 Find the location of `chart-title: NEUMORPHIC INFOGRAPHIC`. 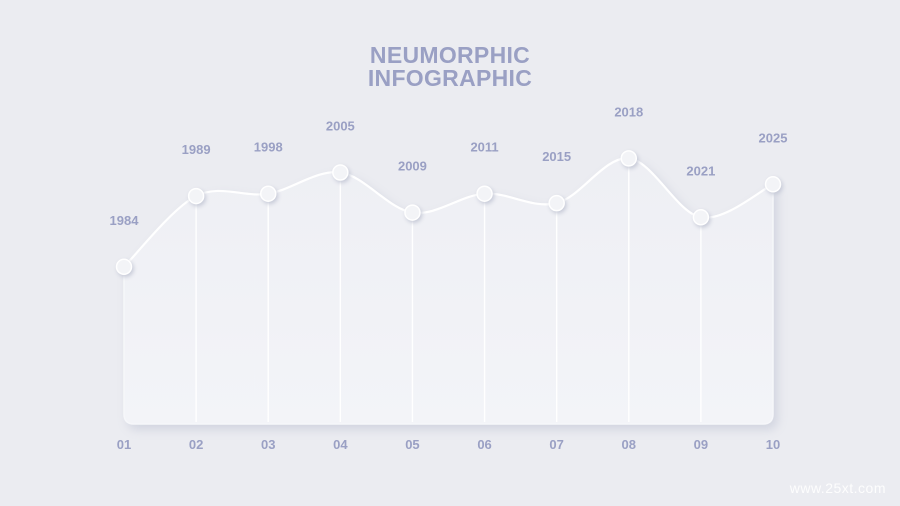

chart-title: NEUMORPHIC INFOGRAPHIC is located at coordinates (450, 67).